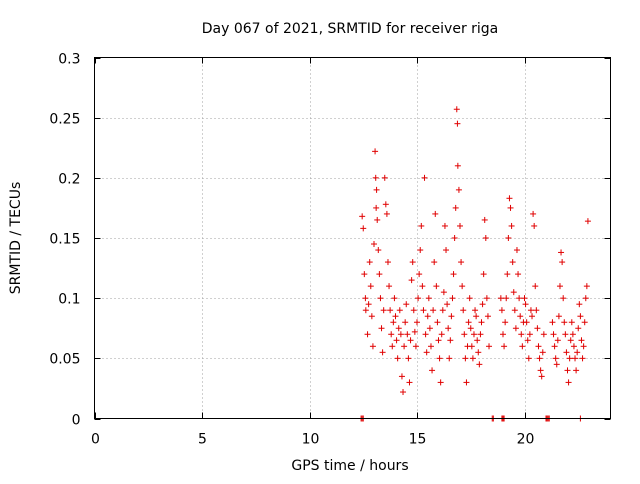 The width and height of the screenshot is (640, 484). I want to click on y-tick-label: 0, so click(76, 421).